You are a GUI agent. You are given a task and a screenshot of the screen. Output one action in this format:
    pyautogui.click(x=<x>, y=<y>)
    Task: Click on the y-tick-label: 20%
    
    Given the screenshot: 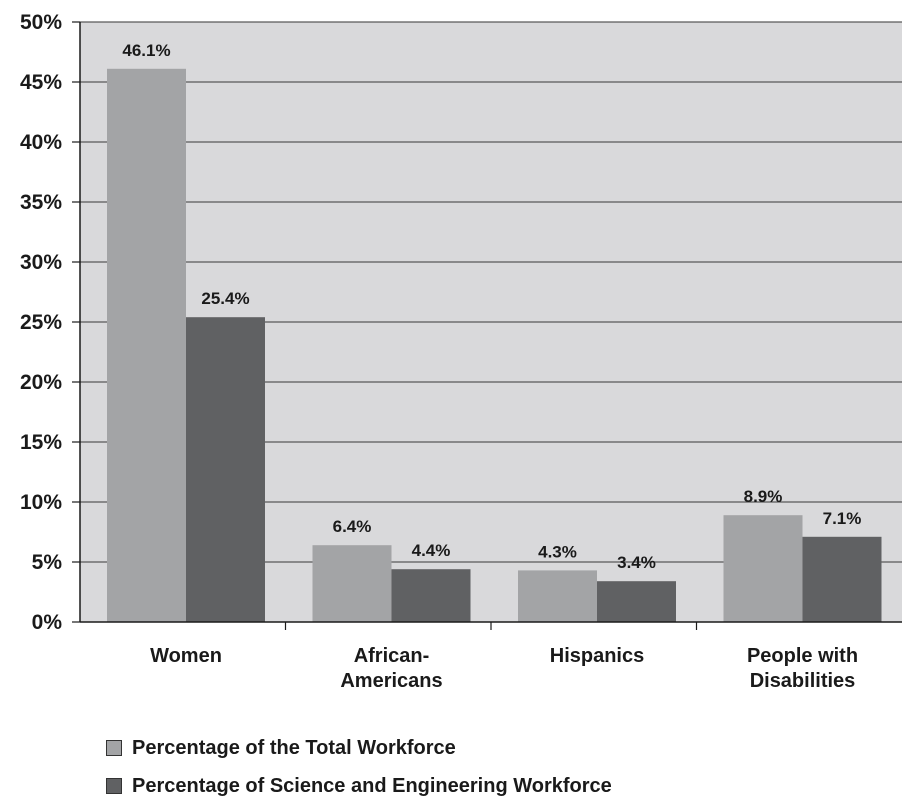 What is the action you would take?
    pyautogui.click(x=41, y=382)
    